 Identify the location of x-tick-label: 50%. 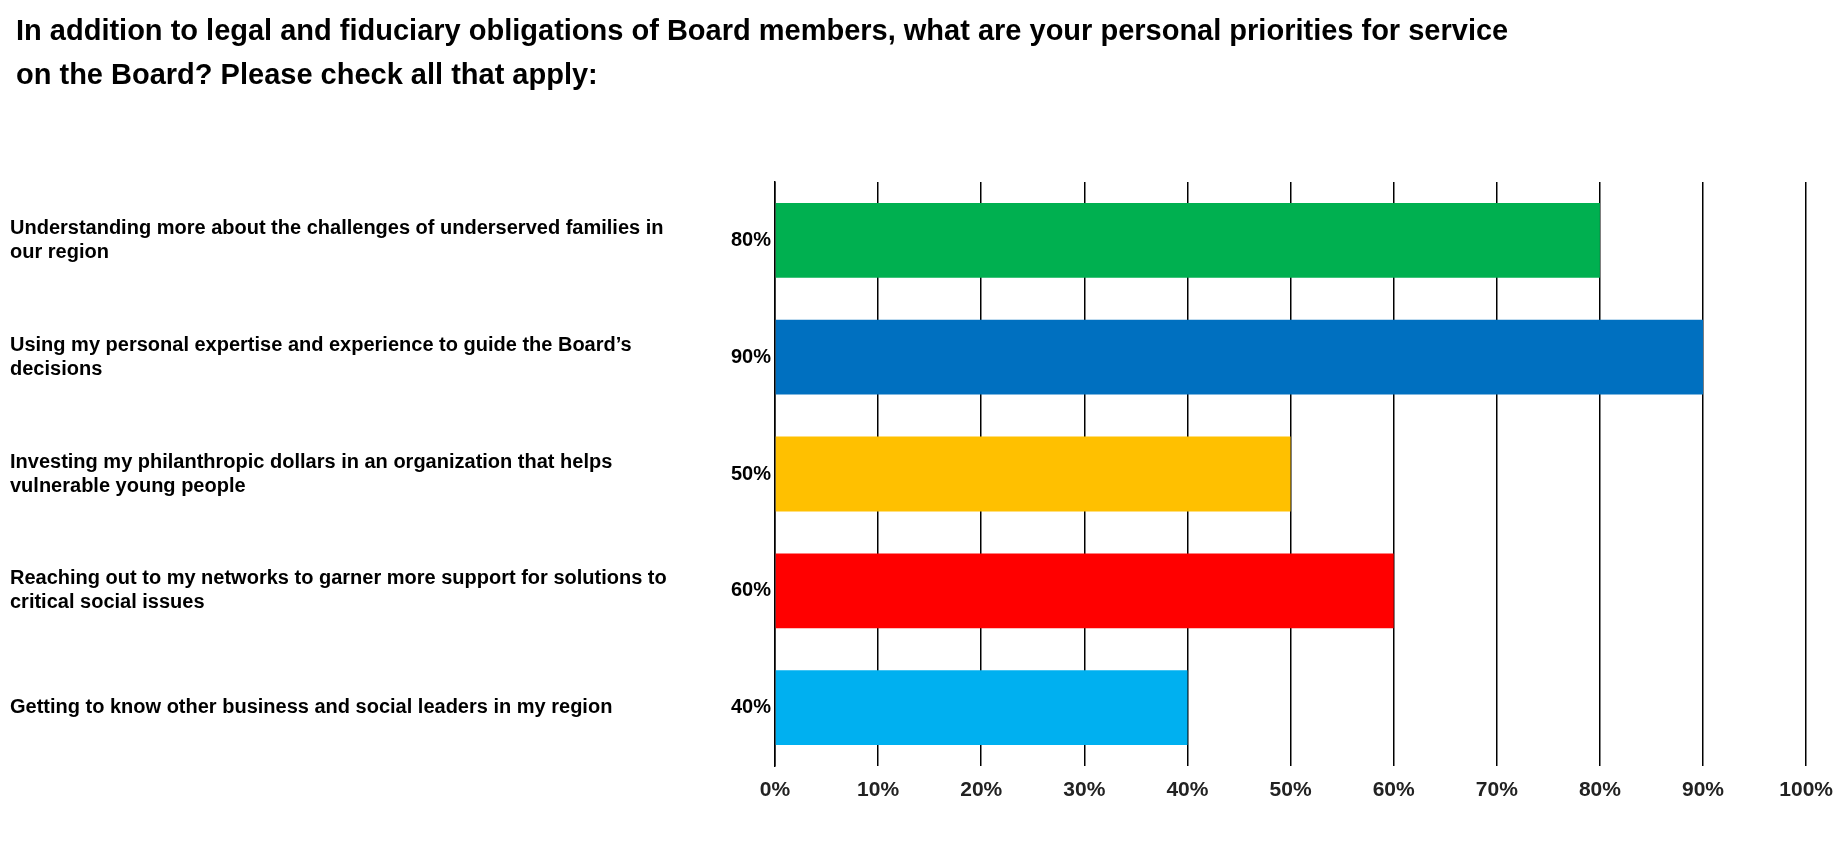
(1290, 789).